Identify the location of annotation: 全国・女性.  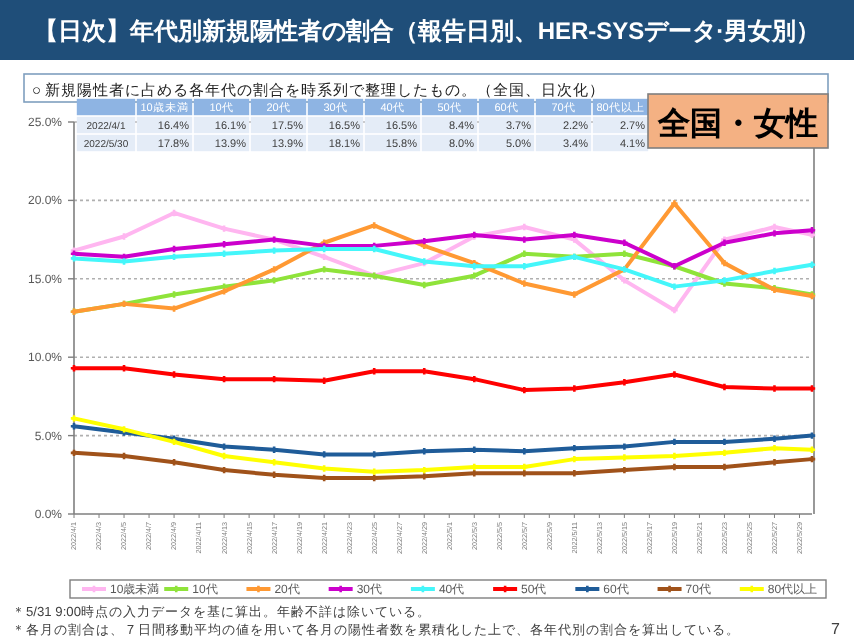
(737, 124).